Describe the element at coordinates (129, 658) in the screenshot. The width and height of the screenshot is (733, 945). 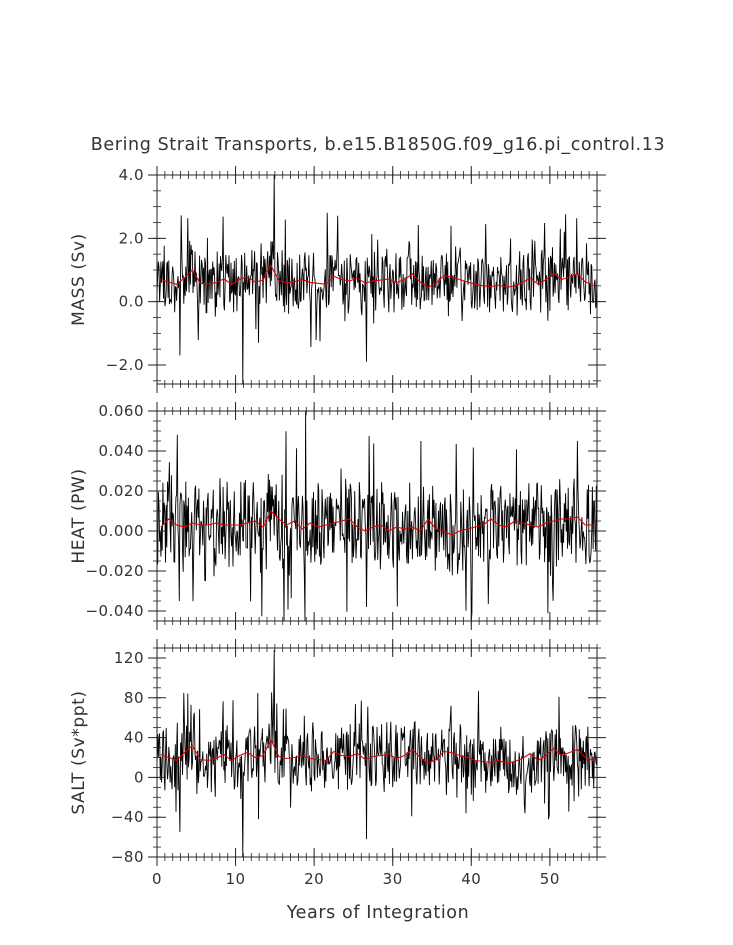
I see `salt-y-tick-label: 120` at that location.